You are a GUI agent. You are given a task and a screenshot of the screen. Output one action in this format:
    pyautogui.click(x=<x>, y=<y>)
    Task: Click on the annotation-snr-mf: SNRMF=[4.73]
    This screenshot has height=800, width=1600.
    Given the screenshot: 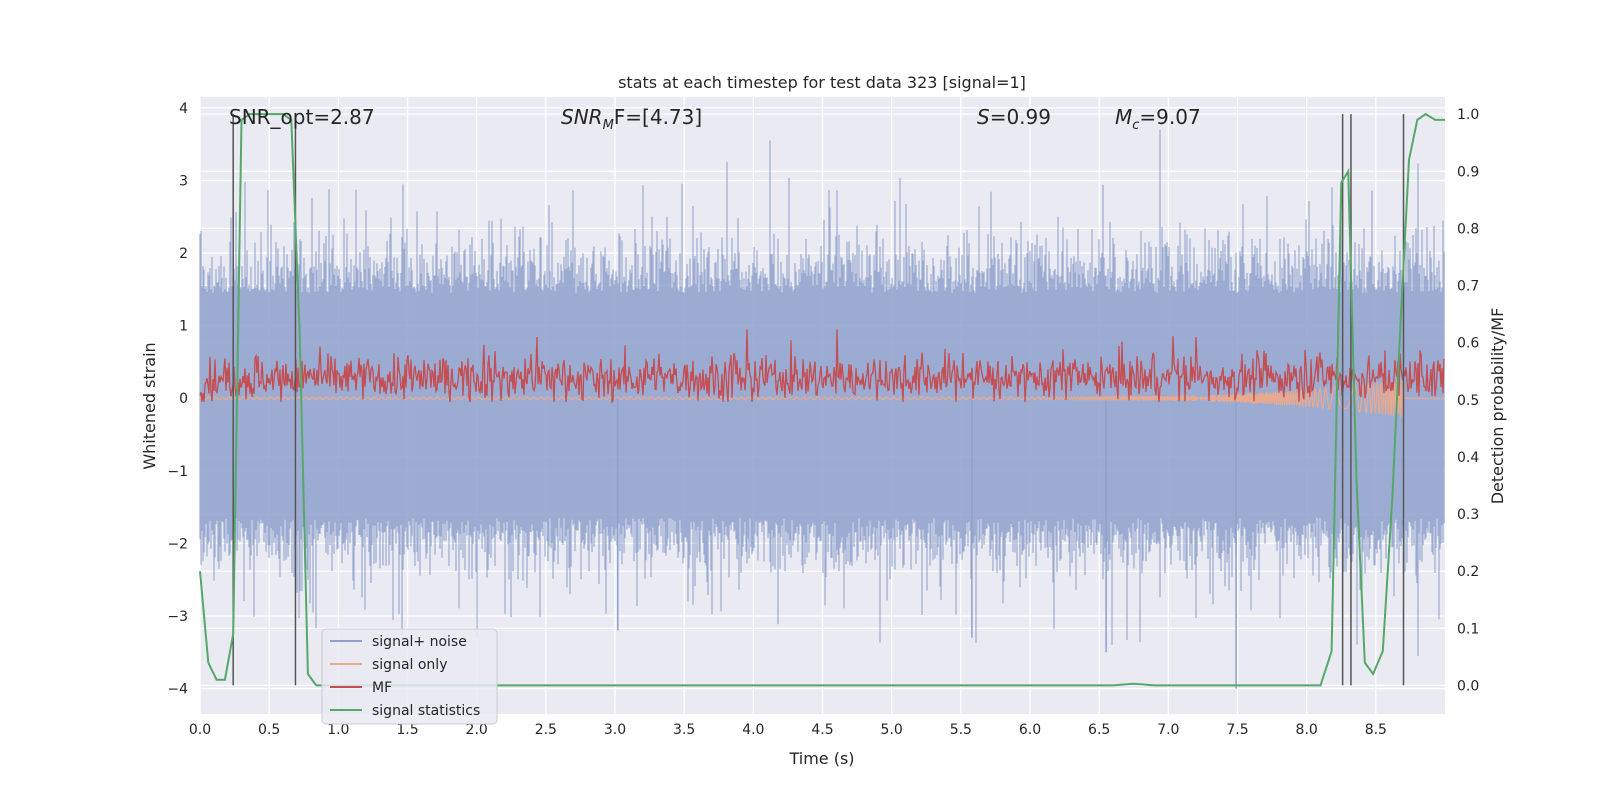 What is the action you would take?
    pyautogui.click(x=631, y=119)
    